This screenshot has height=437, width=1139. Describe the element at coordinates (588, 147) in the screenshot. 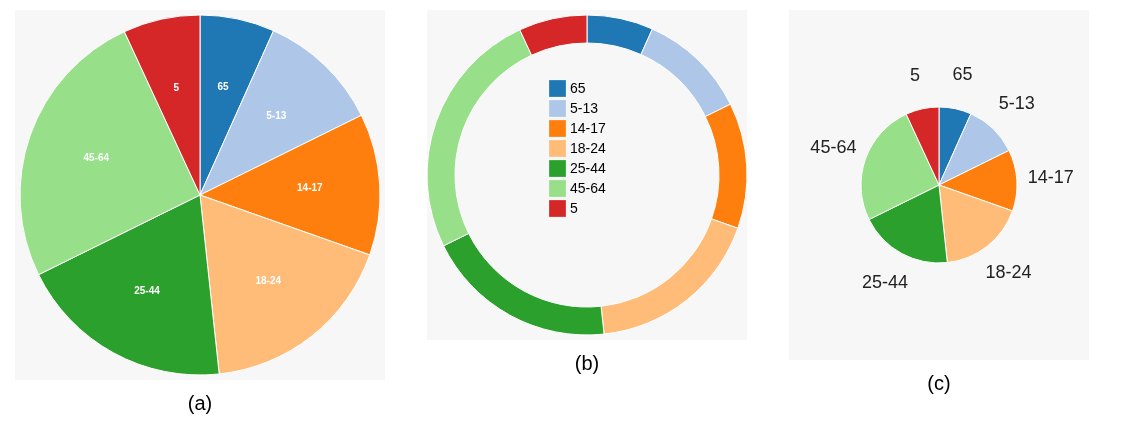

I see `legend-label: 18-24` at that location.